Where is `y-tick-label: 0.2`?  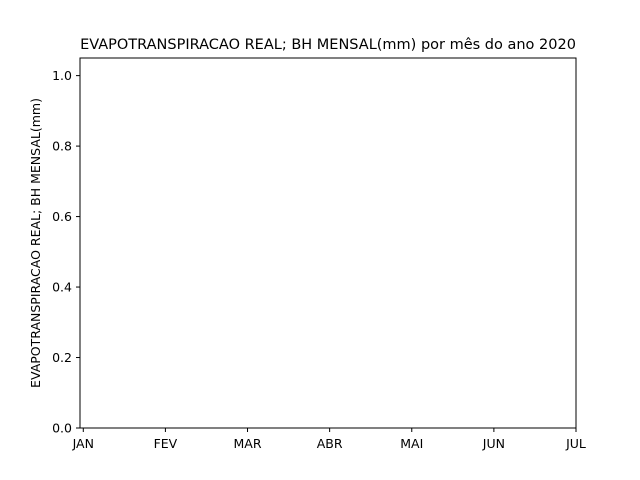 y-tick-label: 0.2 is located at coordinates (62, 357).